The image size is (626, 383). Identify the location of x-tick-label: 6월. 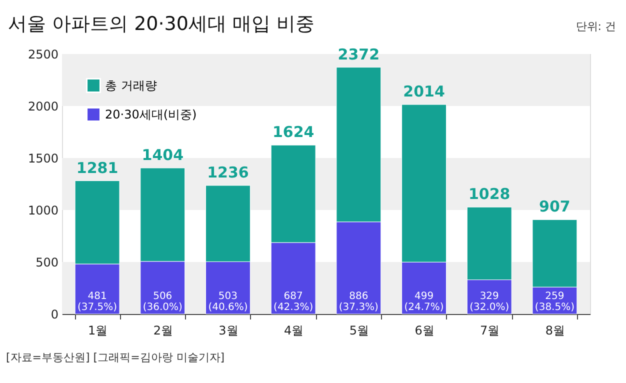
(424, 331).